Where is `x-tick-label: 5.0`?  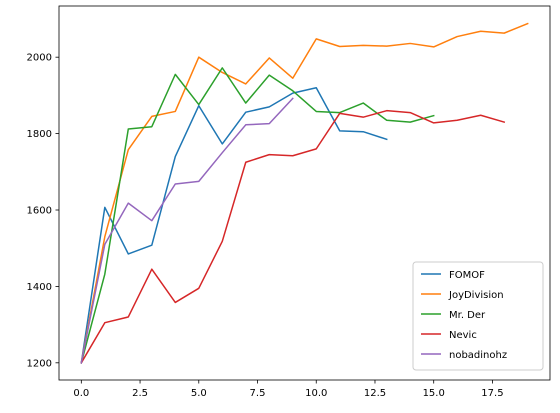
x-tick-label: 5.0 is located at coordinates (199, 393).